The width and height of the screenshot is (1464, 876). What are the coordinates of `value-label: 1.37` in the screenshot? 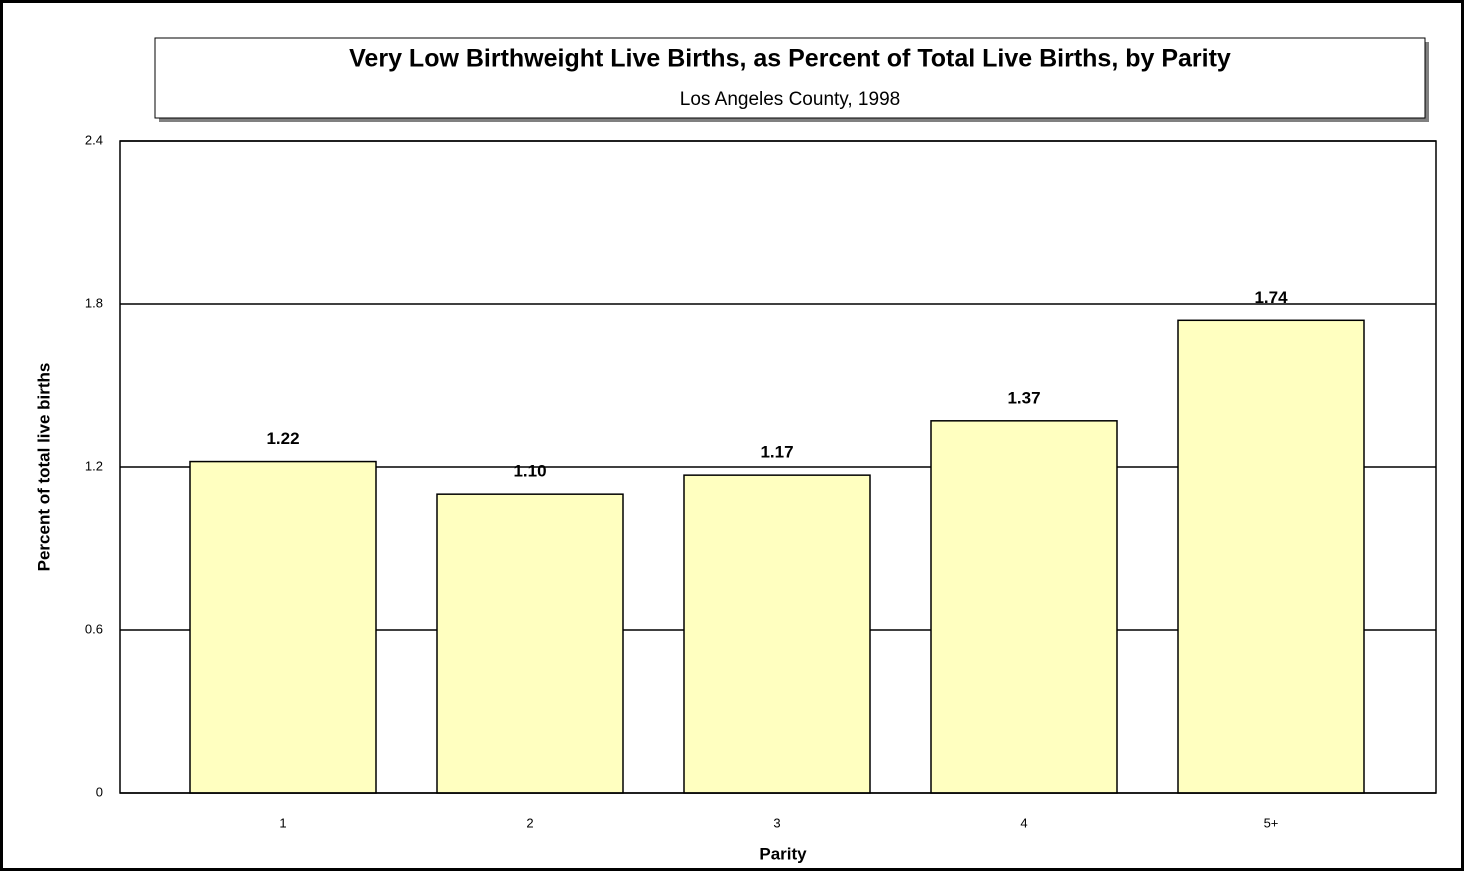 It's located at (1023, 397).